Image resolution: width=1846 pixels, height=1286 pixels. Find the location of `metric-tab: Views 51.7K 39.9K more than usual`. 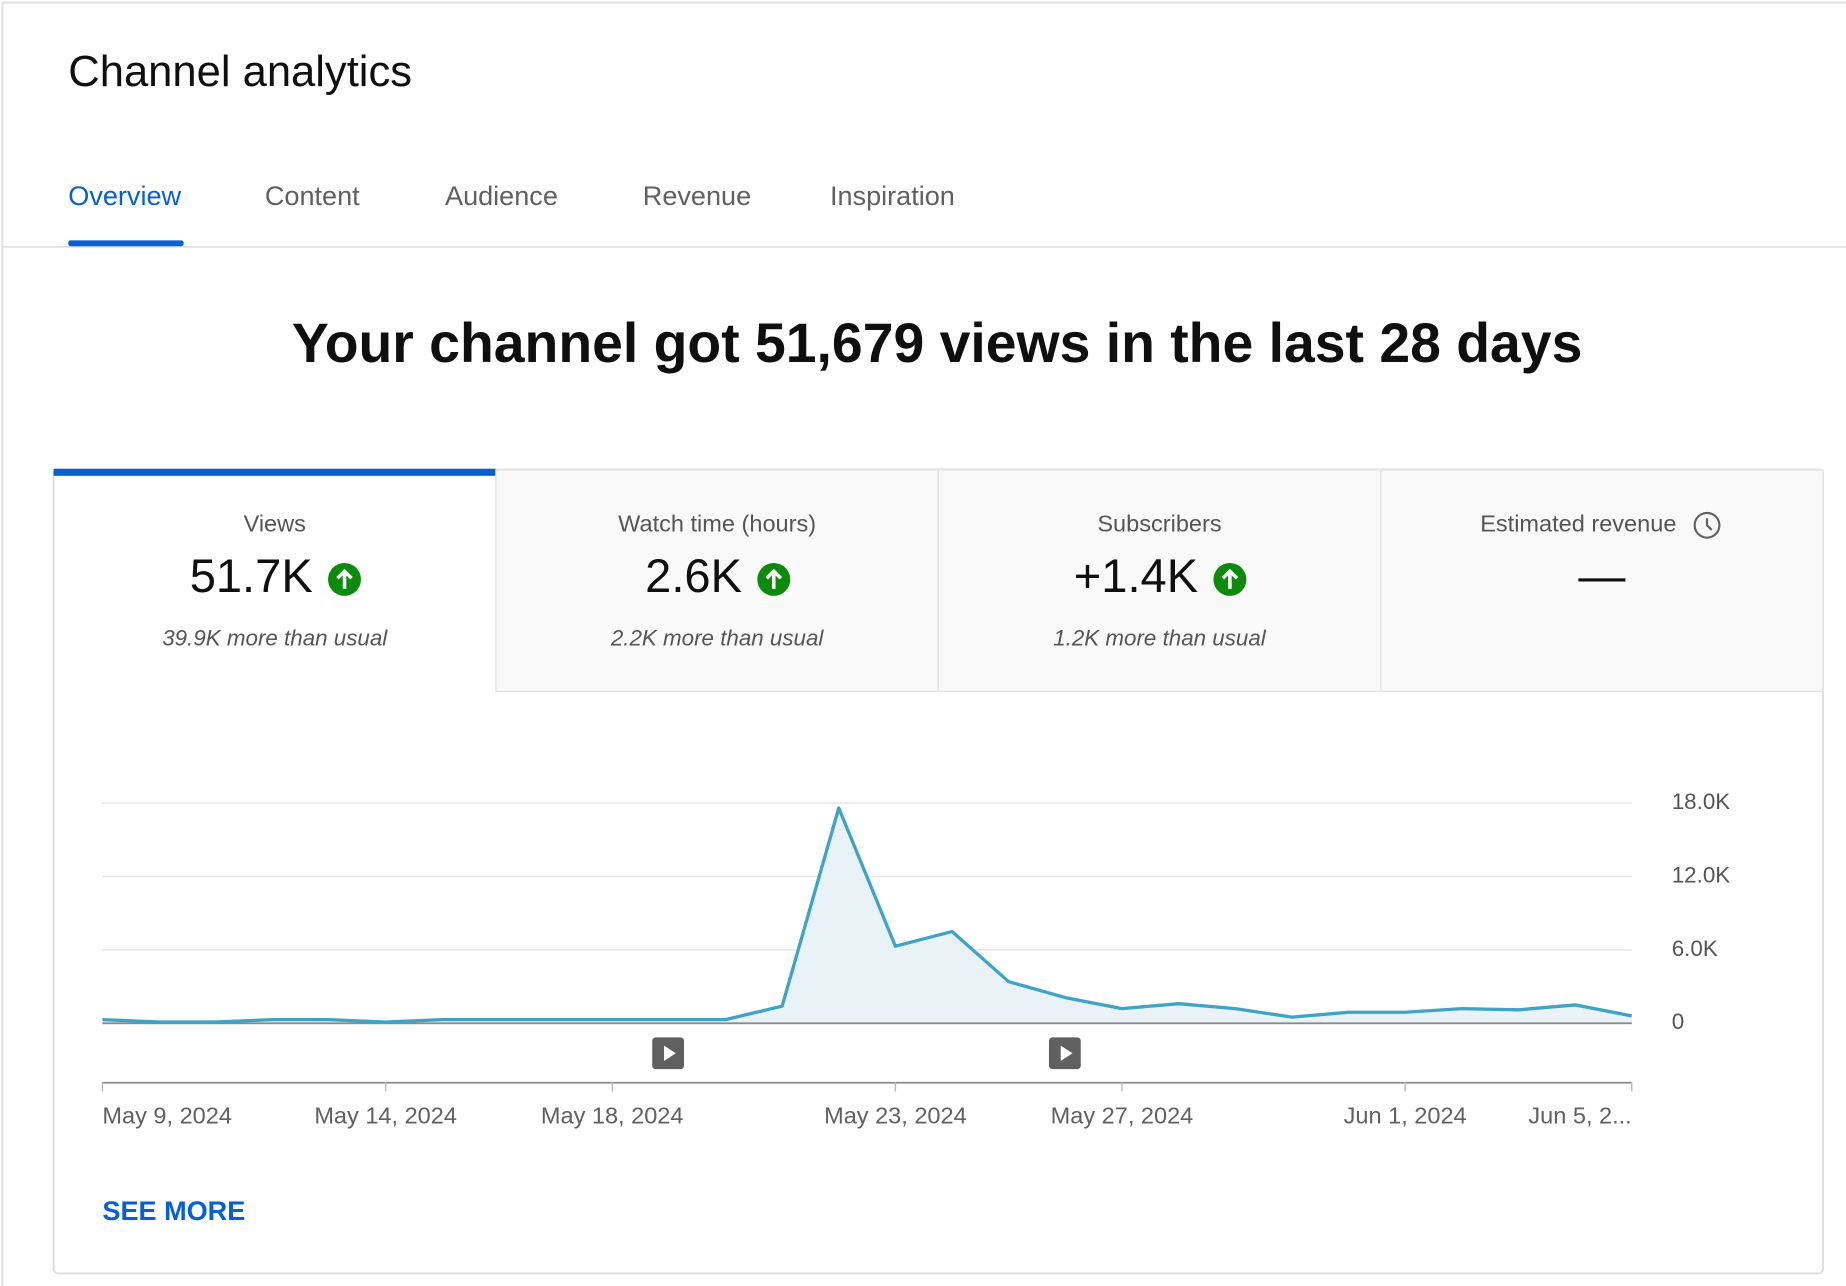

metric-tab: Views 51.7K 39.9K more than usual is located at coordinates (274, 559).